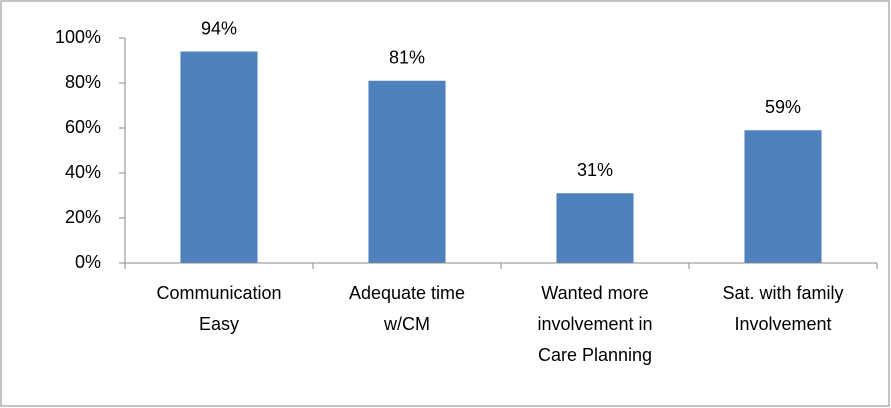 The image size is (891, 408). What do you see at coordinates (83, 217) in the screenshot?
I see `y-tick-label: 20%` at bounding box center [83, 217].